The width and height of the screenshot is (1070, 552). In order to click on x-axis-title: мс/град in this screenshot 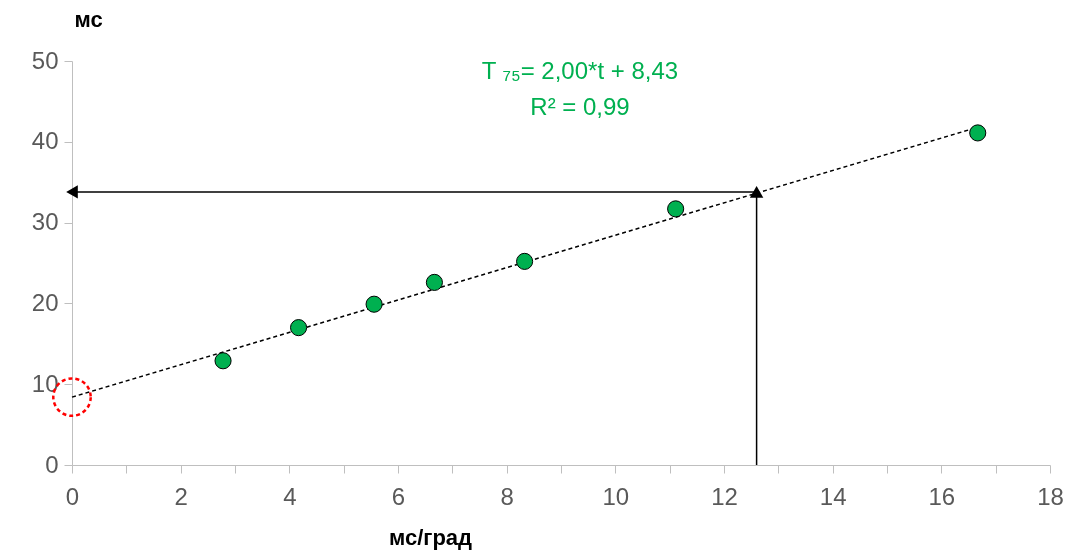, I will do `click(430, 537)`.